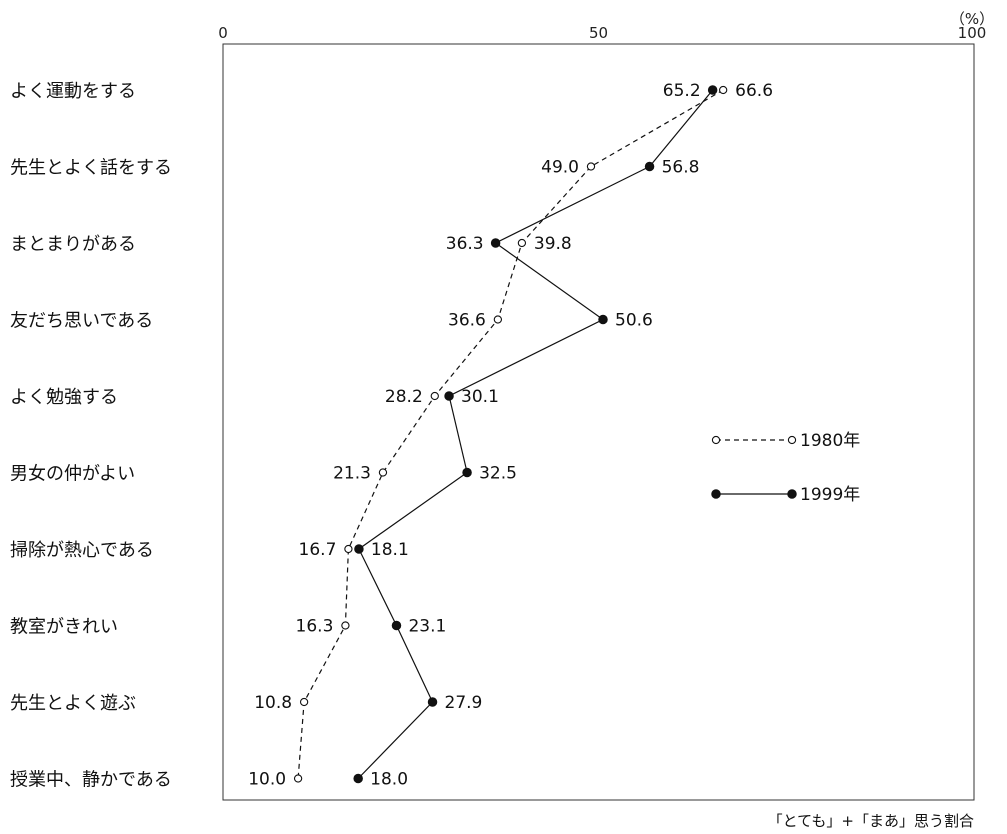 The image size is (1007, 834). What do you see at coordinates (830, 441) in the screenshot?
I see `legend-label: 1980年` at bounding box center [830, 441].